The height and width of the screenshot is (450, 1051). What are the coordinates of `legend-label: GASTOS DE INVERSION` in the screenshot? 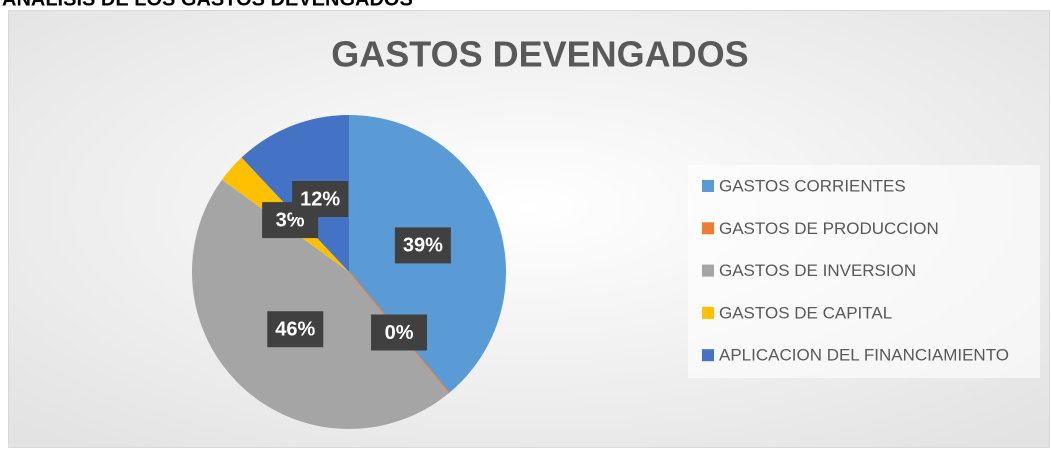 It's located at (817, 270).